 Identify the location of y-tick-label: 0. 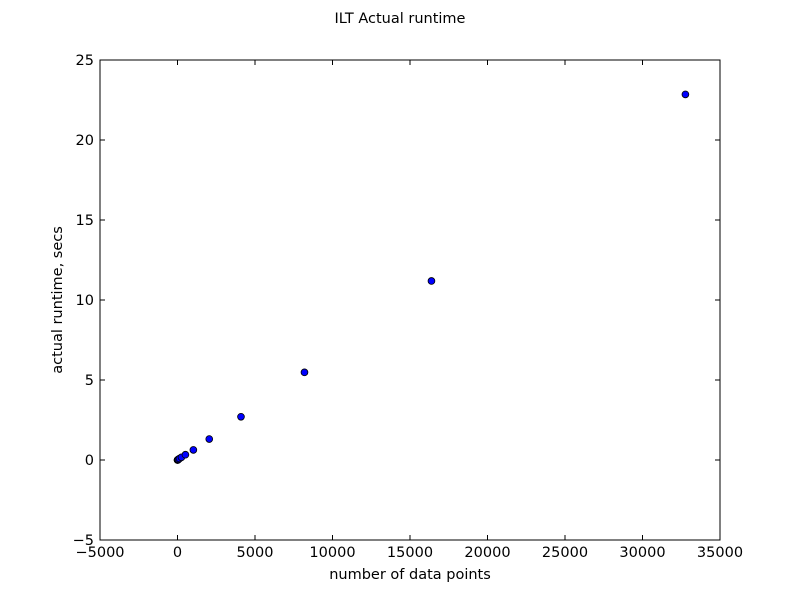
(89, 461).